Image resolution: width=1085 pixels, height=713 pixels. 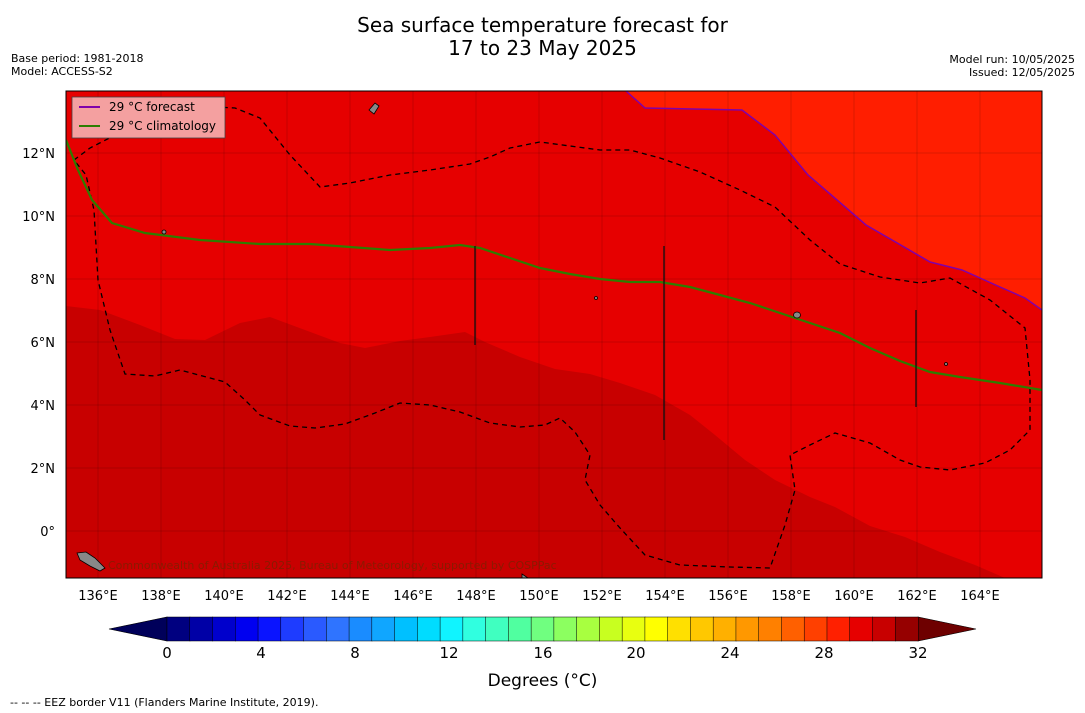 What do you see at coordinates (947, 629) in the screenshot?
I see `colorbar-max-arrow` at bounding box center [947, 629].